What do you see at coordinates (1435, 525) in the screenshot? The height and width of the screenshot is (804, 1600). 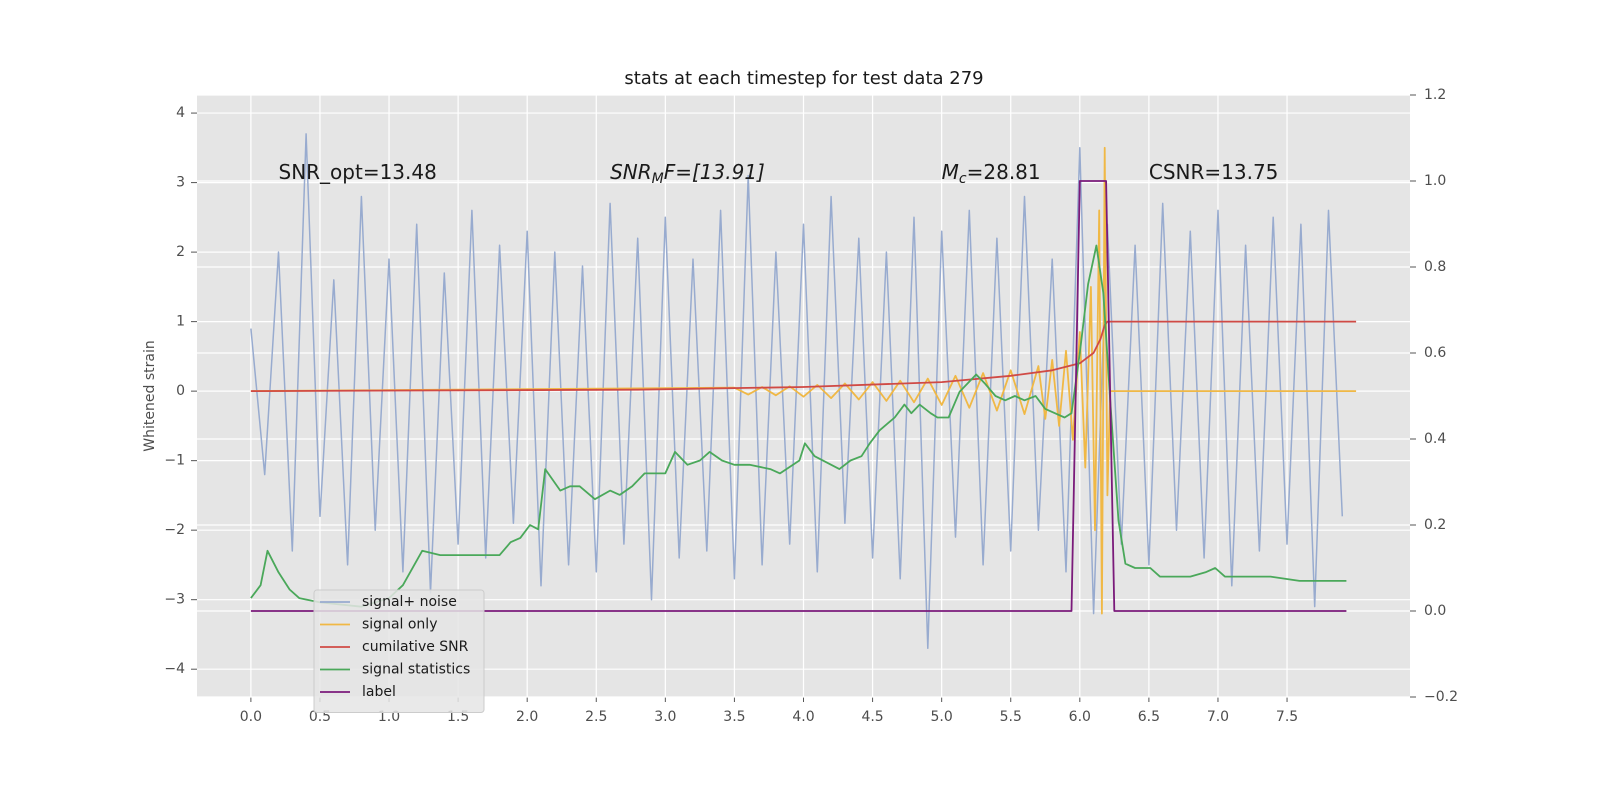 I see `y2-tick-label: 0.2` at bounding box center [1435, 525].